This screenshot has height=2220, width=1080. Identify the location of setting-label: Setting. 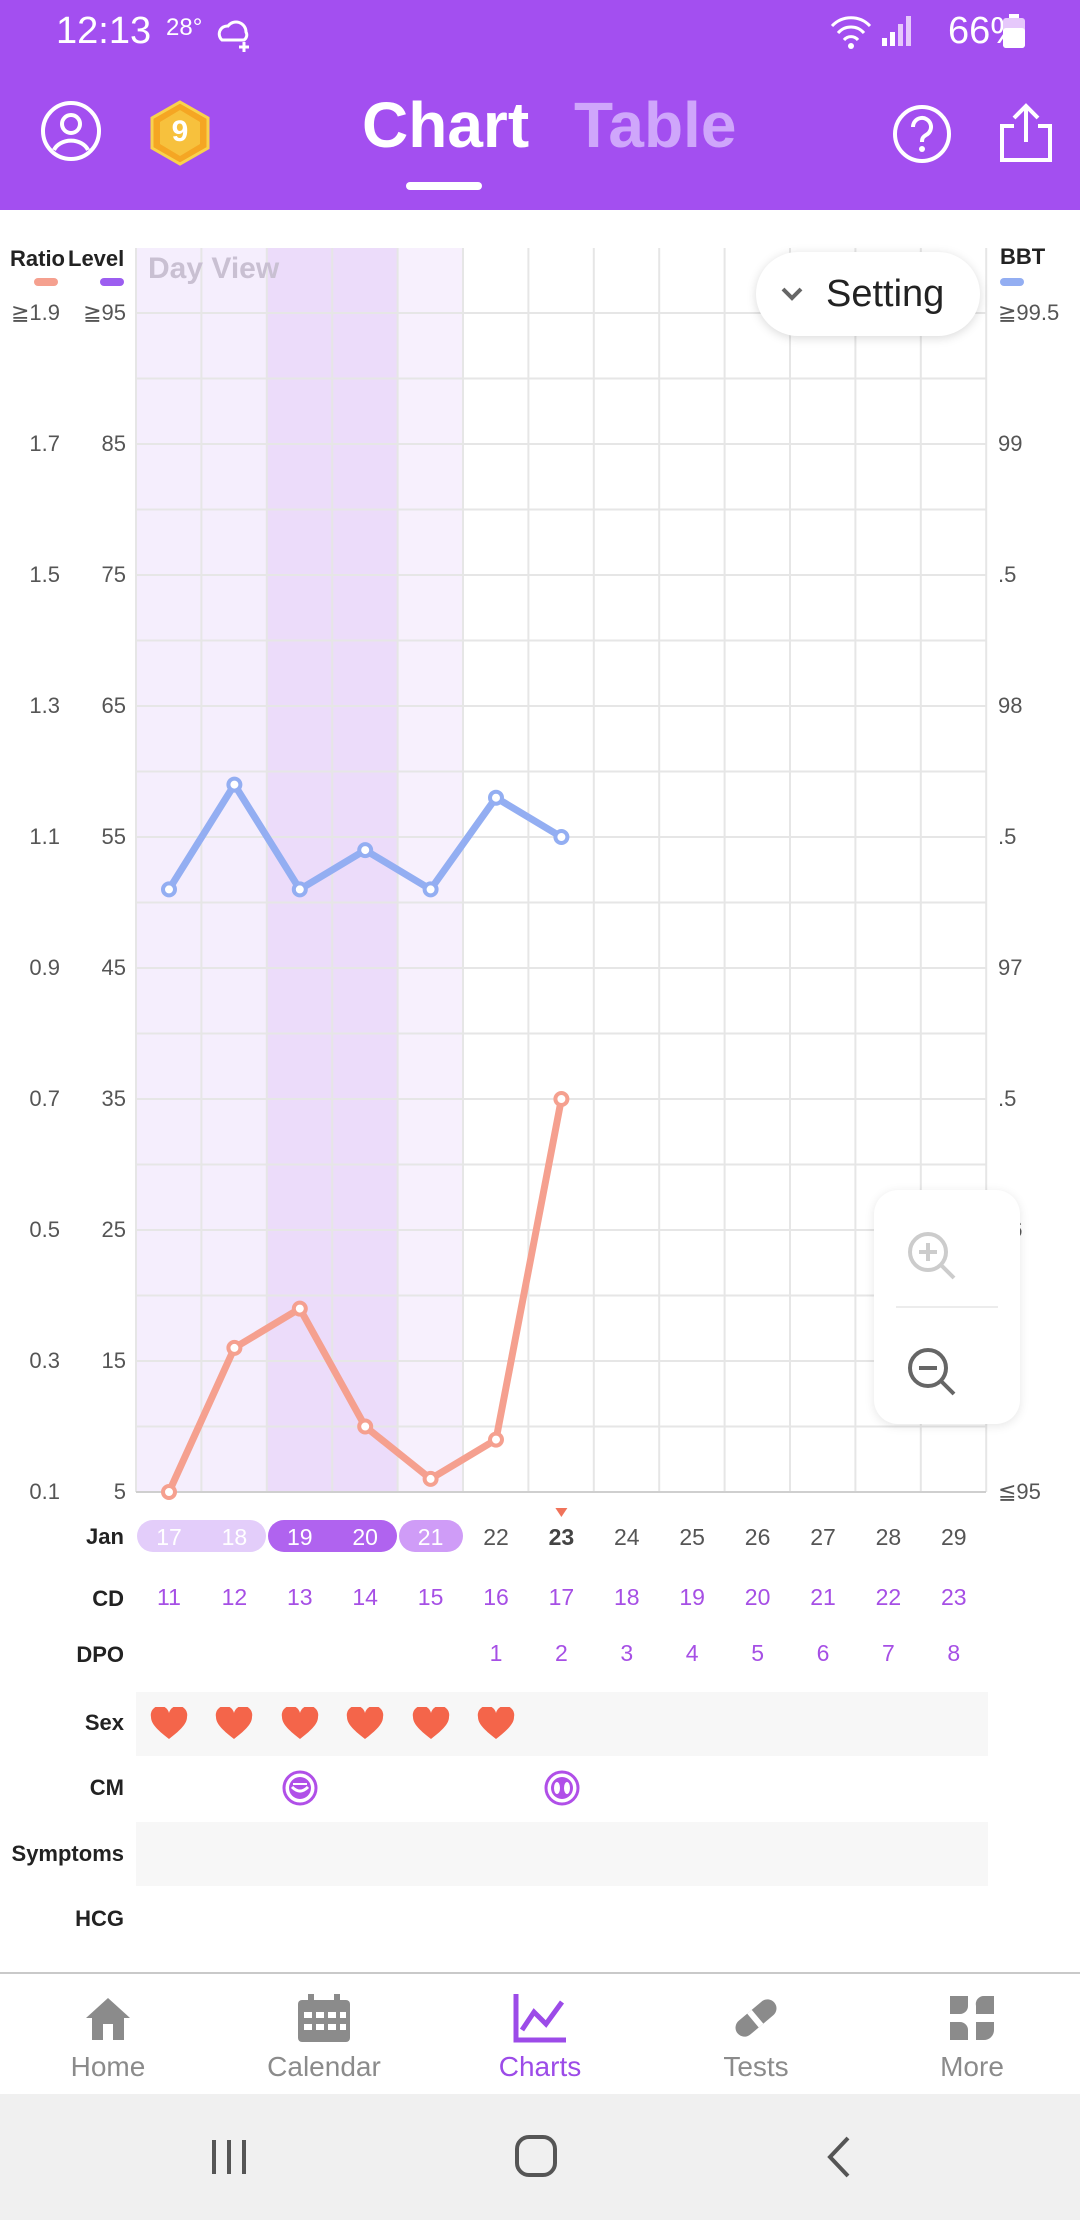
(885, 293).